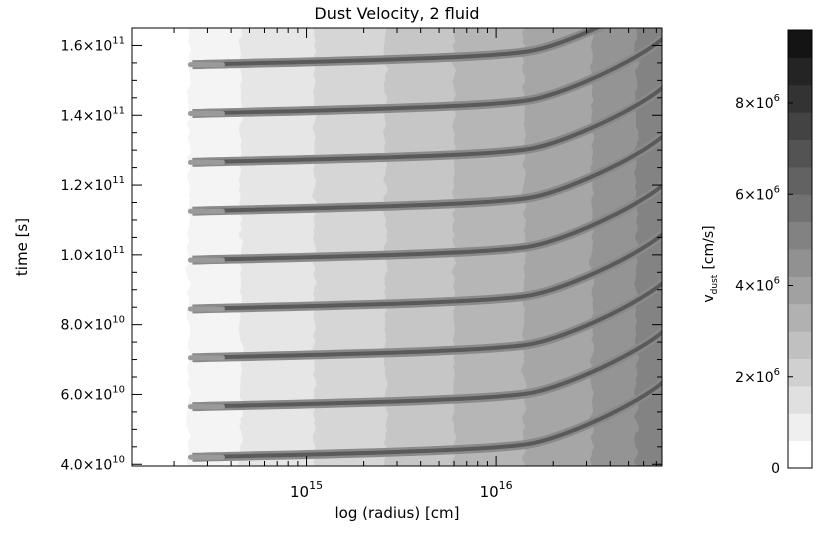 The height and width of the screenshot is (553, 828). Describe the element at coordinates (86, 116) in the screenshot. I see `y-tick-mantissa: 1.4×10` at that location.